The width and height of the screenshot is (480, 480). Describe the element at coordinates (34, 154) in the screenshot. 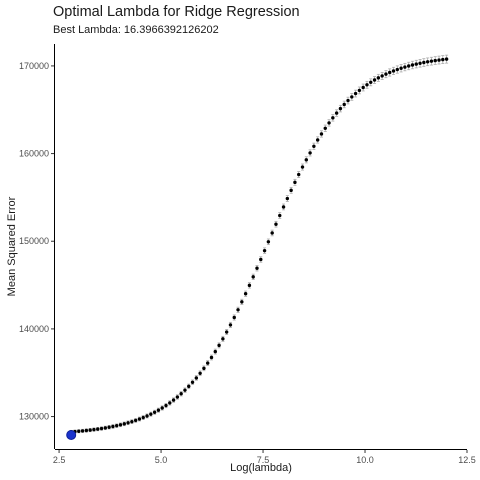

I see `y-tick-label: 160000` at that location.